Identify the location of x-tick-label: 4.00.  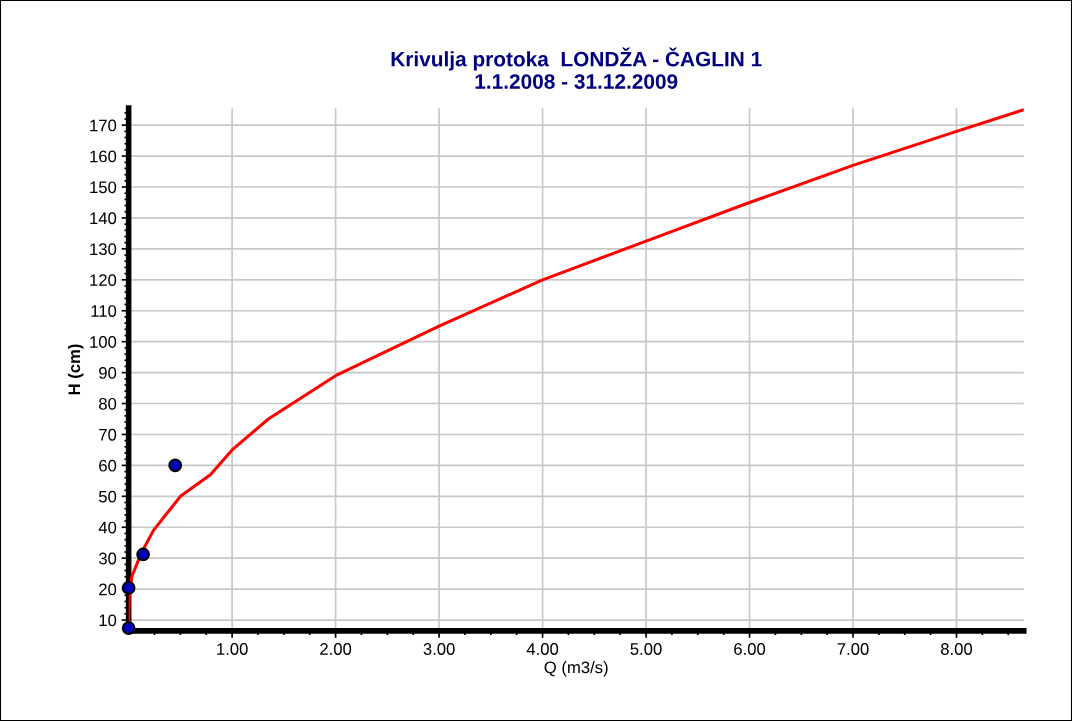
(542, 649).